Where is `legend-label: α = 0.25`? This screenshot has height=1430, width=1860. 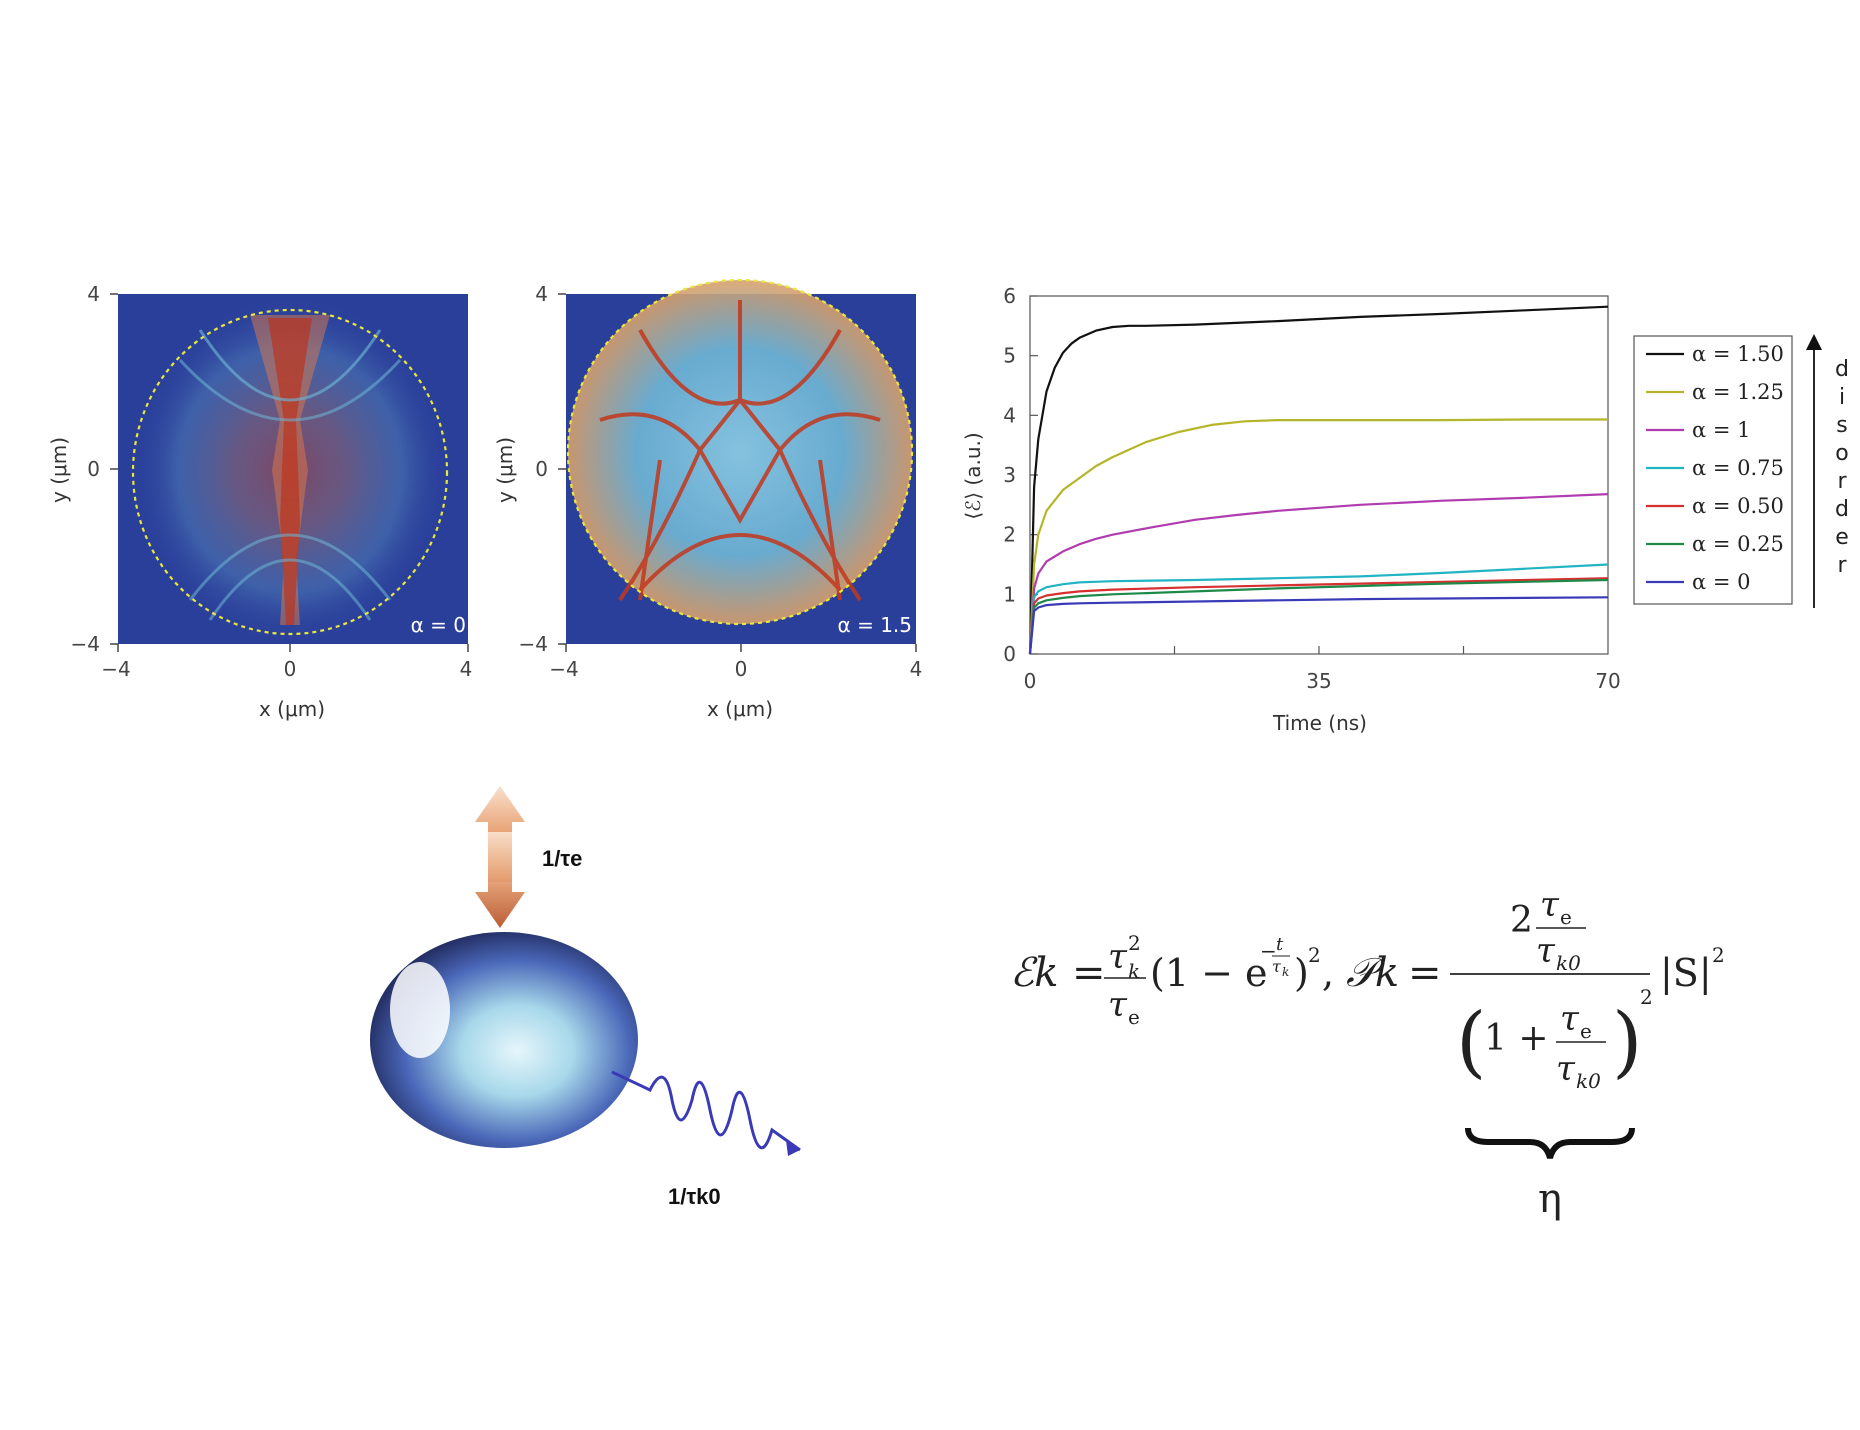 legend-label: α = 0.25 is located at coordinates (1738, 544).